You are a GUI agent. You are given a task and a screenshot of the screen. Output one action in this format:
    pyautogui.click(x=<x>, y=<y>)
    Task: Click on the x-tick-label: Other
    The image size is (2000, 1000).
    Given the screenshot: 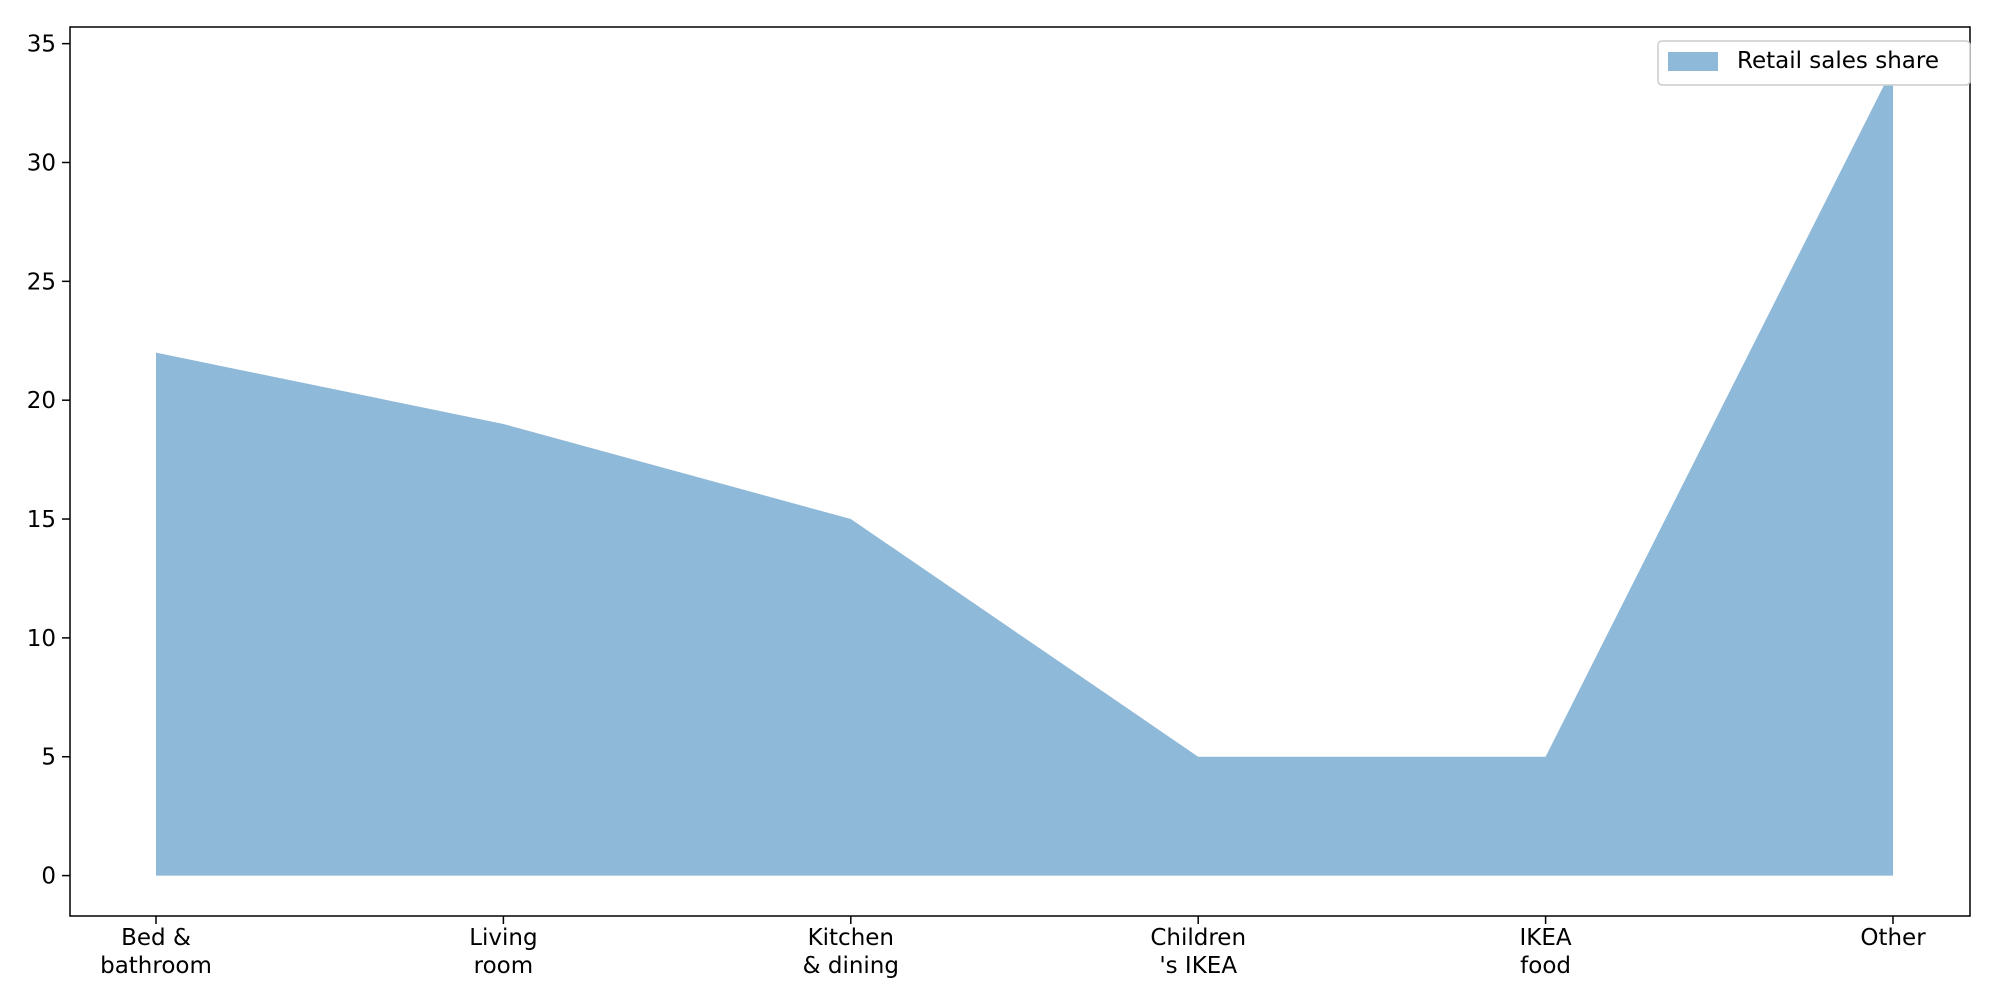 What is the action you would take?
    pyautogui.click(x=1893, y=938)
    